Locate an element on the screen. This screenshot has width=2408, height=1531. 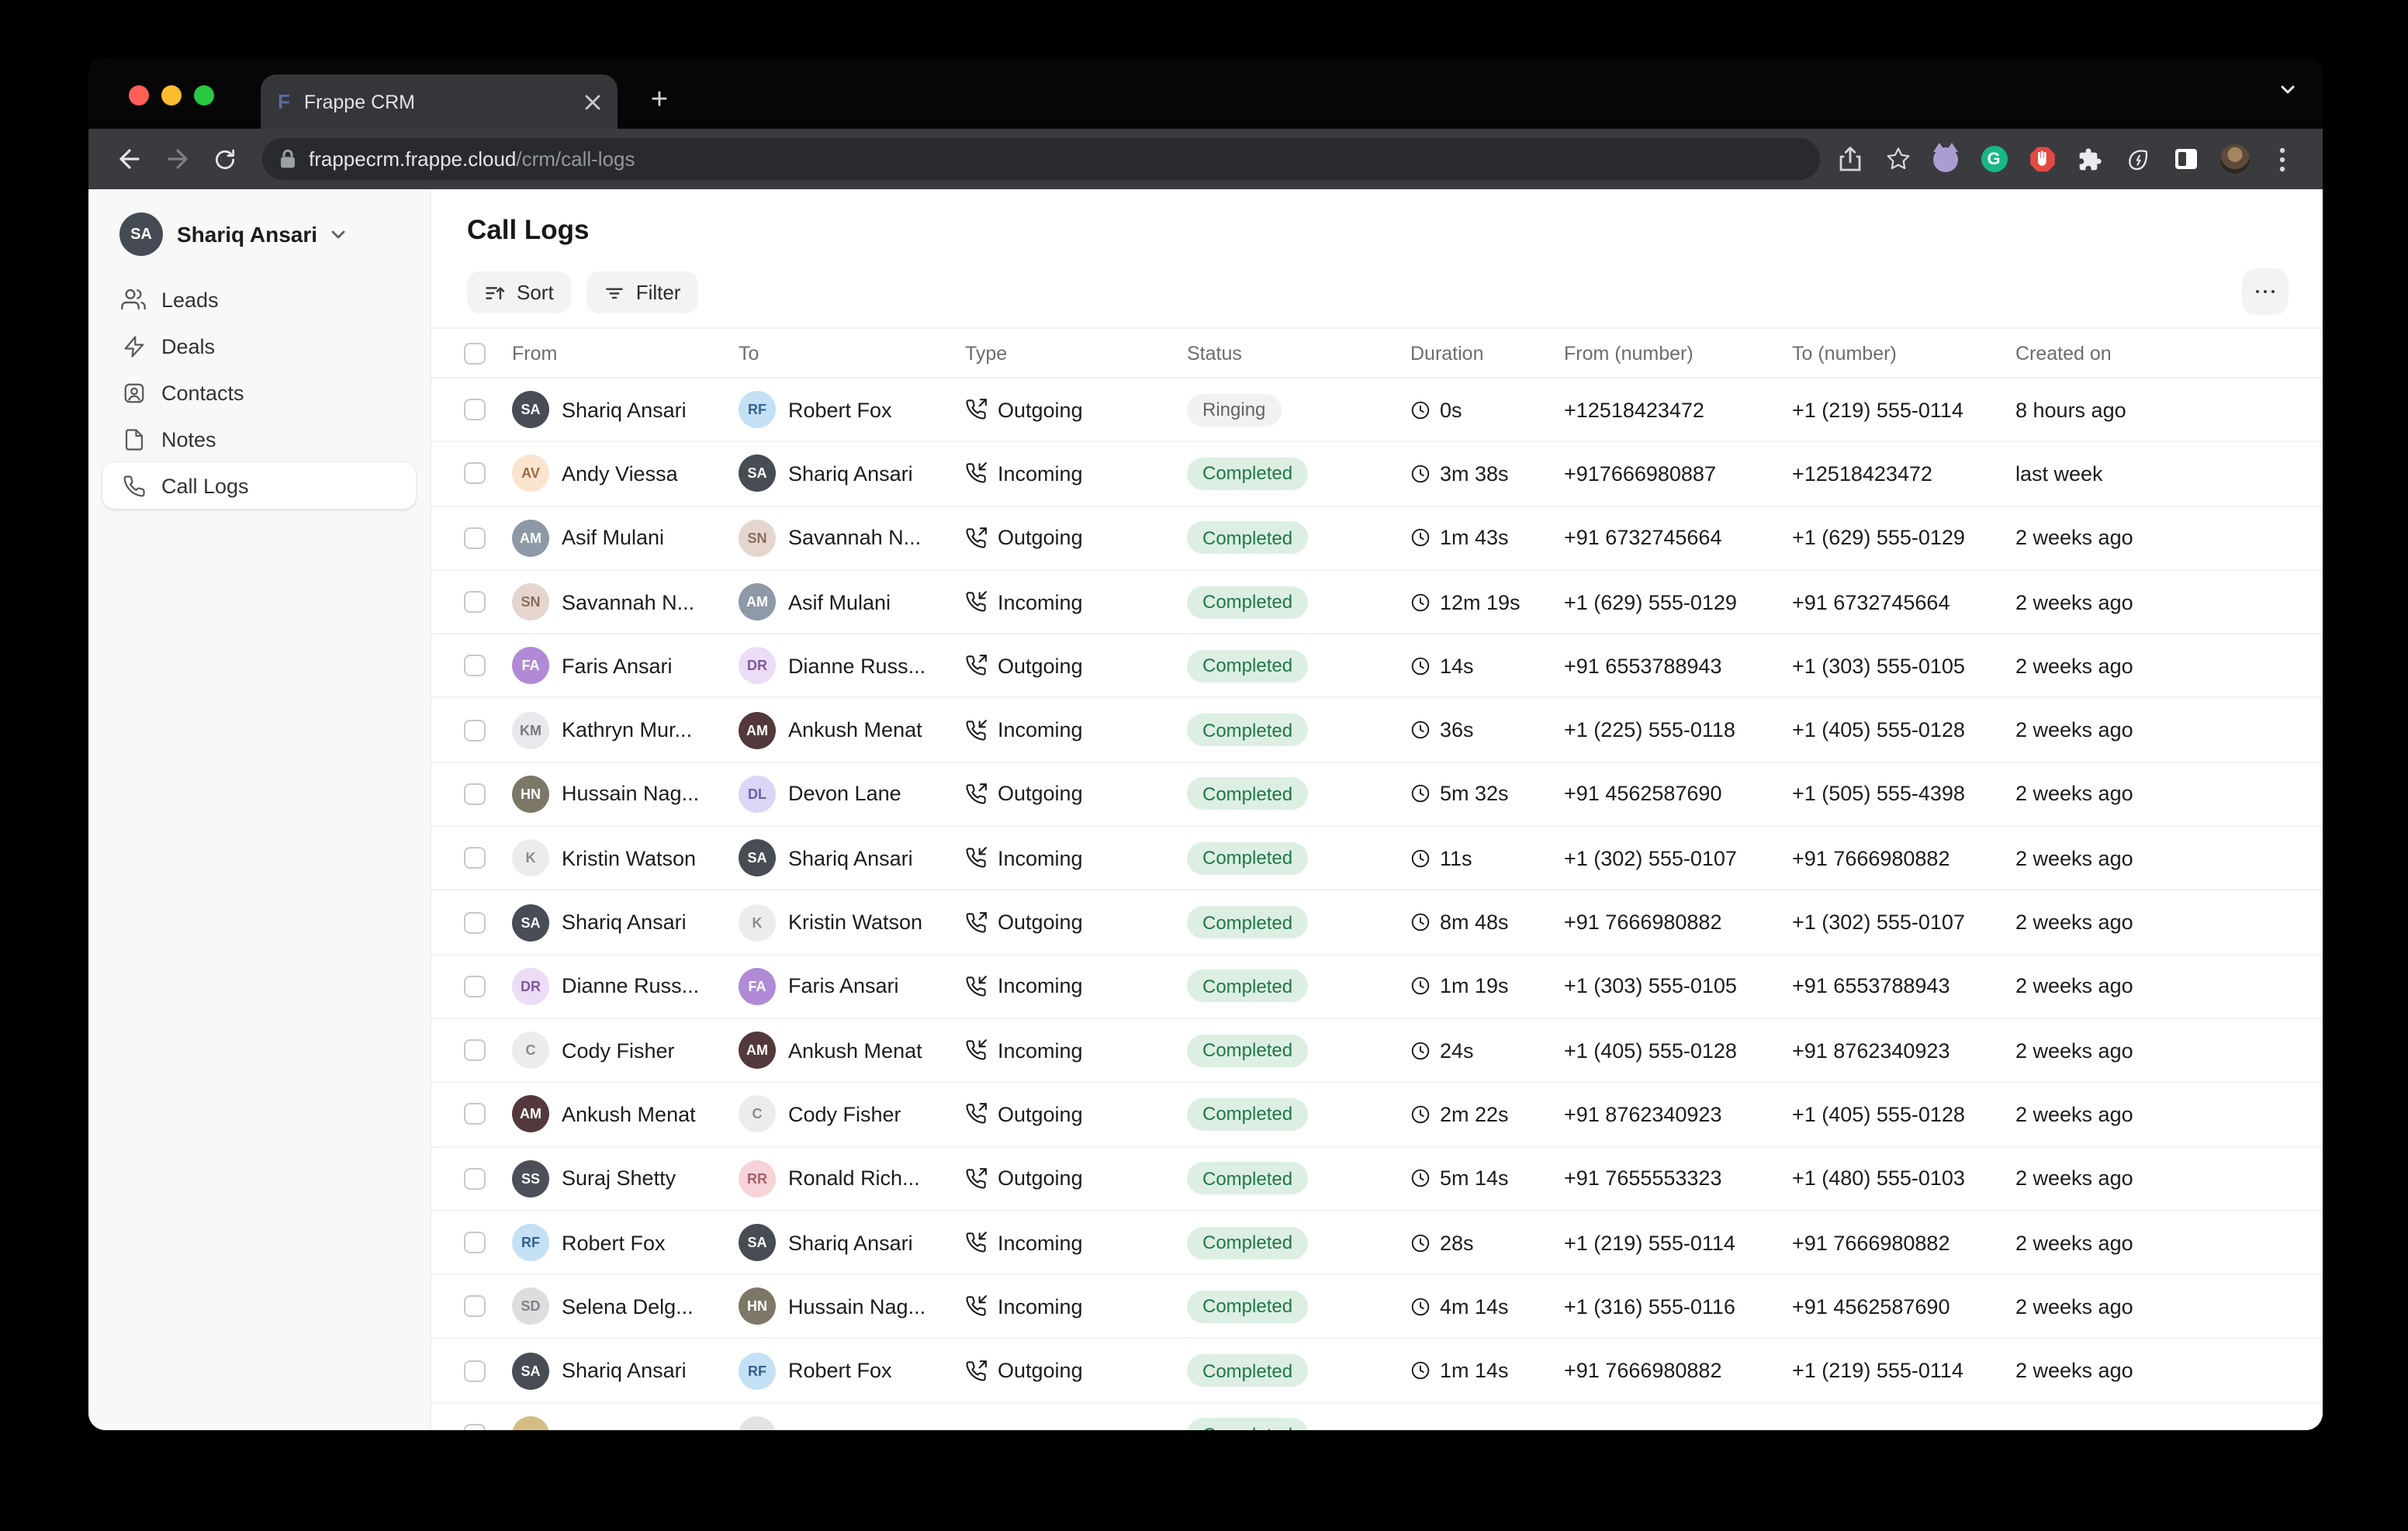
column-header-status: Status is located at coordinates (1214, 353).